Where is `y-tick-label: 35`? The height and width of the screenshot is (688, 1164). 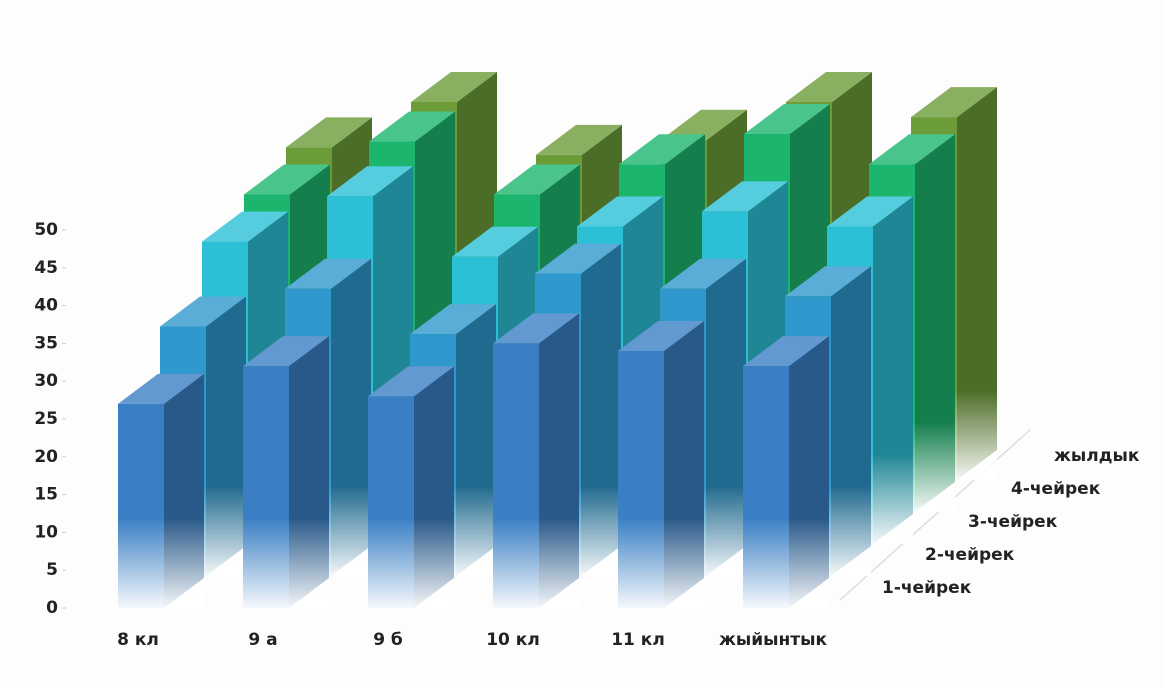
y-tick-label: 35 is located at coordinates (46, 343).